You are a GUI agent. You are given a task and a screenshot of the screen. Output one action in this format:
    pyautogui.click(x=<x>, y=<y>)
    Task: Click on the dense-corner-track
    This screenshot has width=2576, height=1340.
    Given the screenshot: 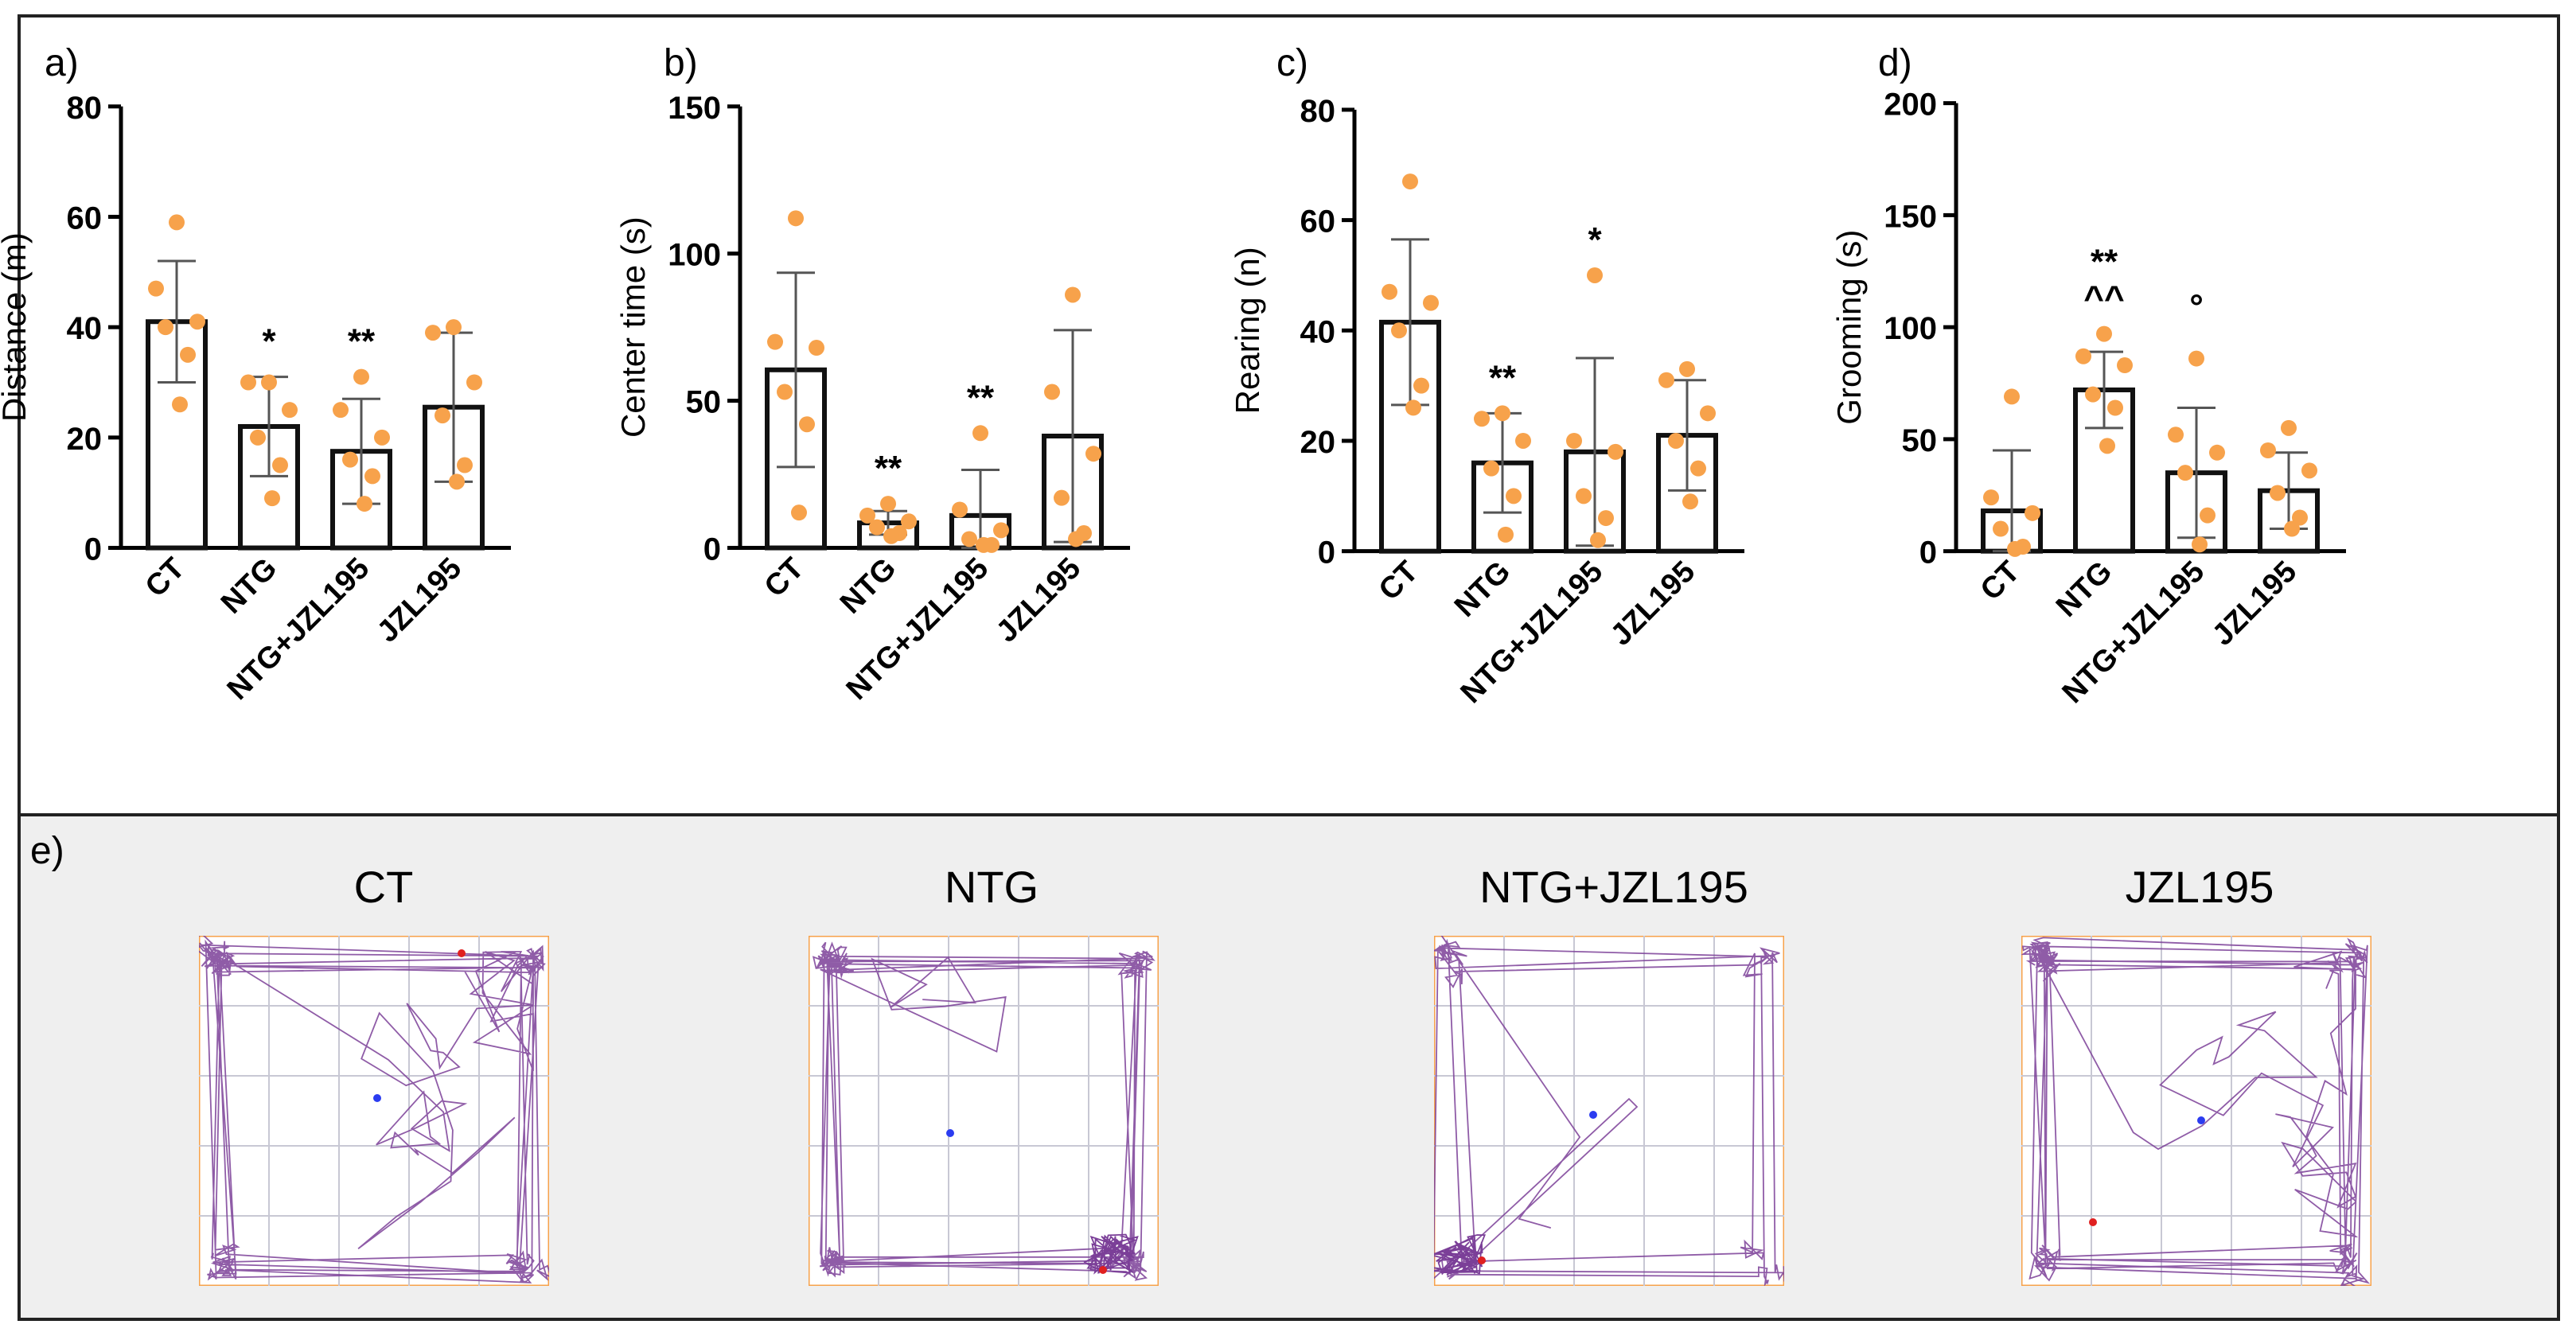 What is the action you would take?
    pyautogui.click(x=1460, y=1255)
    